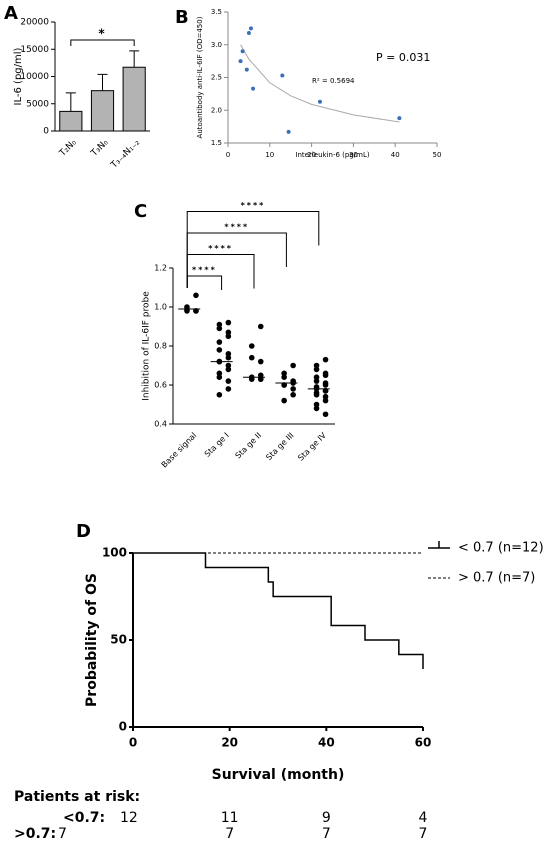 This screenshot has height=854, width=550. I want to click on y-tick-label: 2.0, so click(216, 110).